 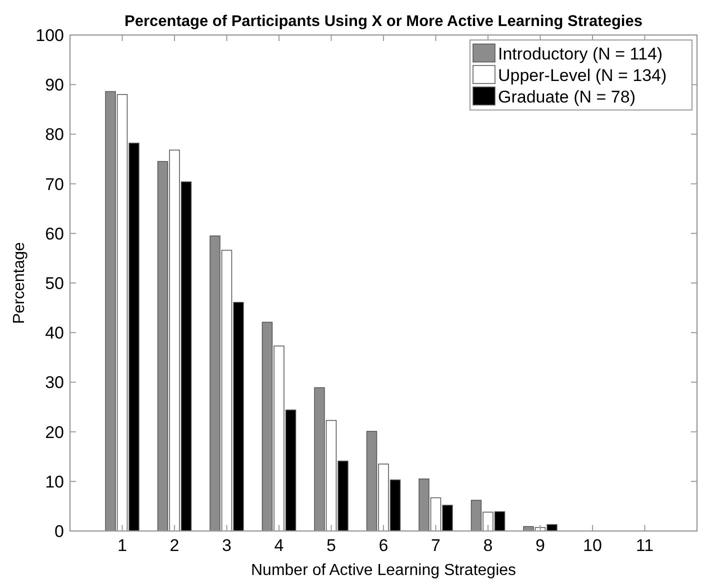 I want to click on y-tick-label: 30, so click(x=54, y=382).